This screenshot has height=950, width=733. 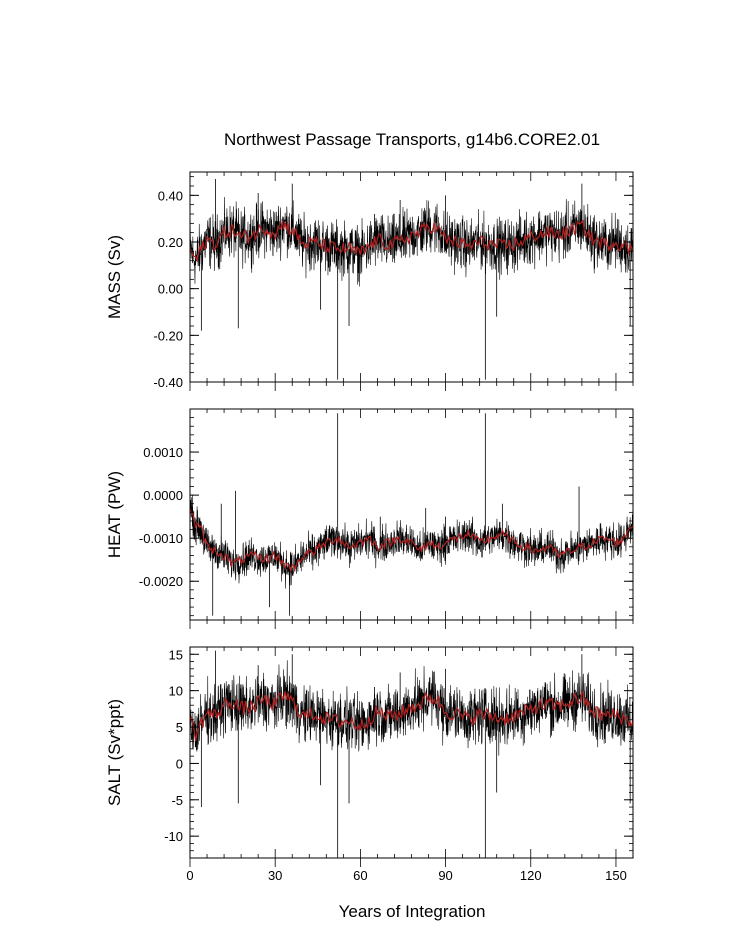 What do you see at coordinates (114, 752) in the screenshot?
I see `y-axis-label: SALT (Sv*ppt)` at bounding box center [114, 752].